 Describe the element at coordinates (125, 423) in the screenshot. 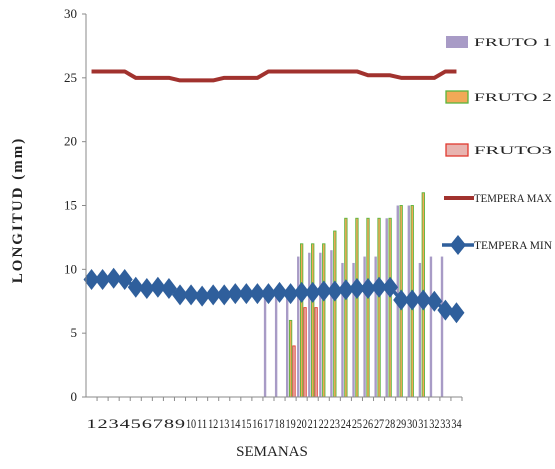

I see `x-tick-label: 4` at that location.